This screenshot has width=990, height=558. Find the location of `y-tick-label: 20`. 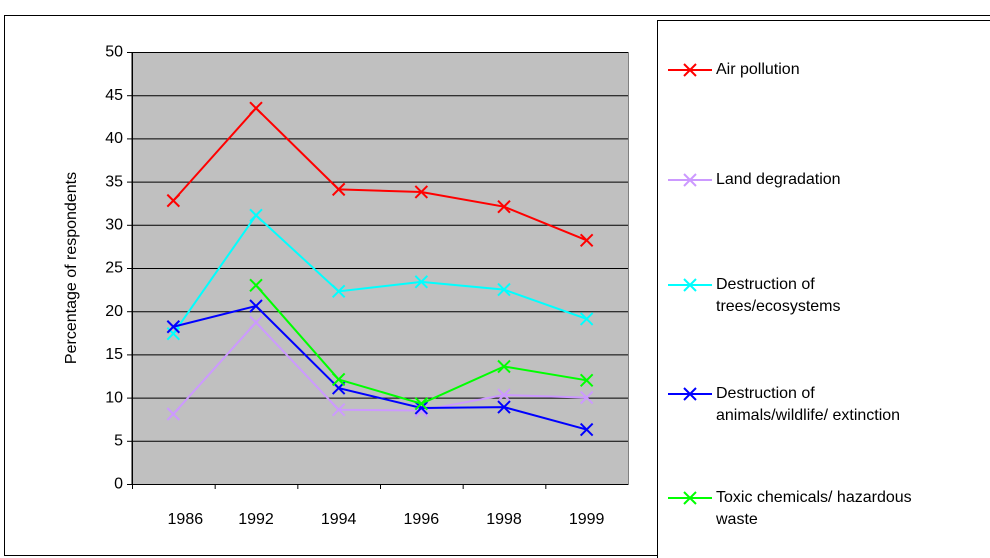

y-tick-label: 20 is located at coordinates (114, 311).